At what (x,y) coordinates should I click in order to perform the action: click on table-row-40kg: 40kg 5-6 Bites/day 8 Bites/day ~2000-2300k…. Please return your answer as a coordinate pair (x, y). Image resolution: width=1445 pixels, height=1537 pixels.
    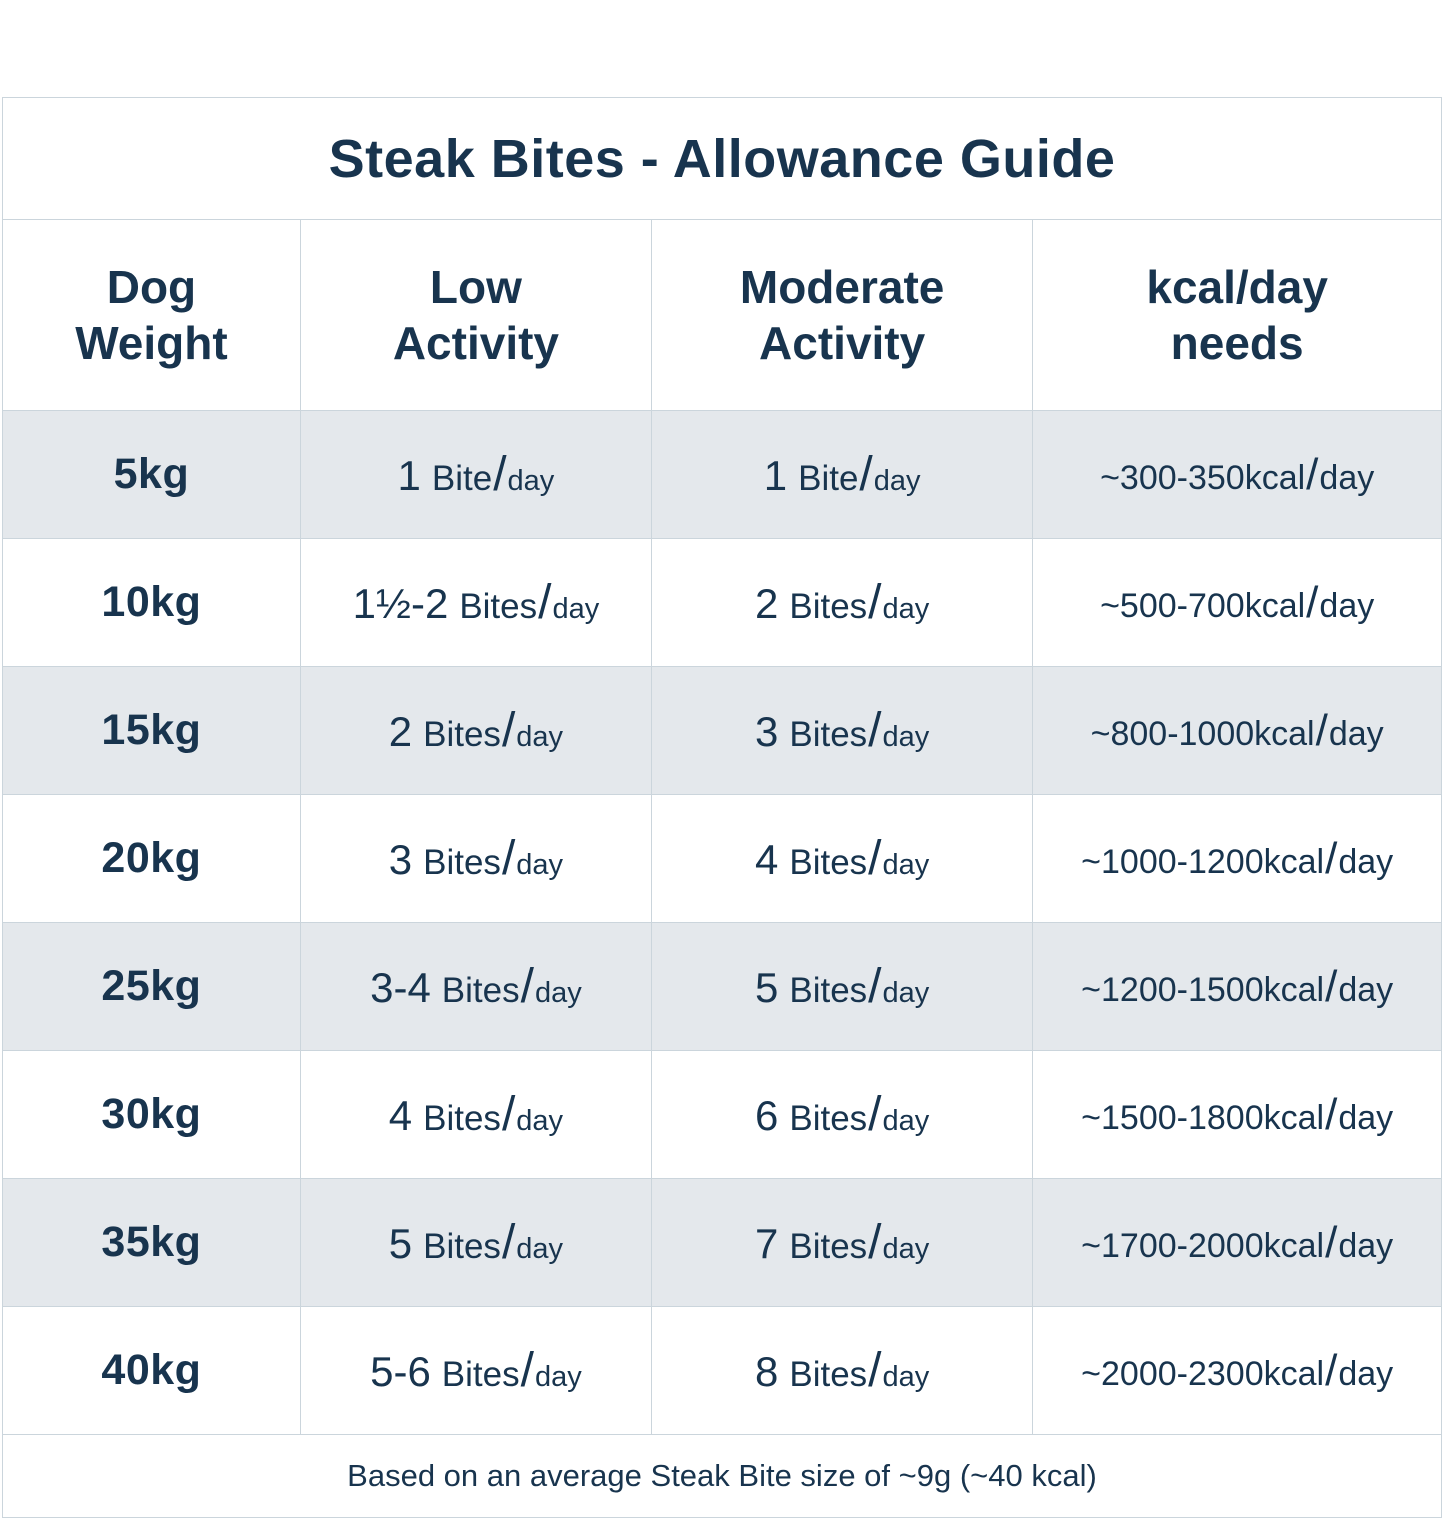
    Looking at the image, I should click on (722, 1370).